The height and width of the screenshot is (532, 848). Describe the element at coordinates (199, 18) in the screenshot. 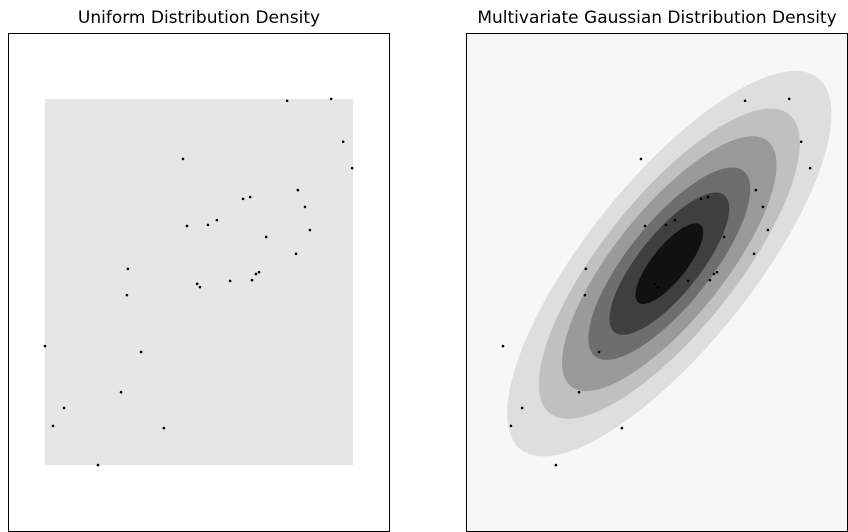

I see `chart-title: Uniform Distribution Density` at that location.